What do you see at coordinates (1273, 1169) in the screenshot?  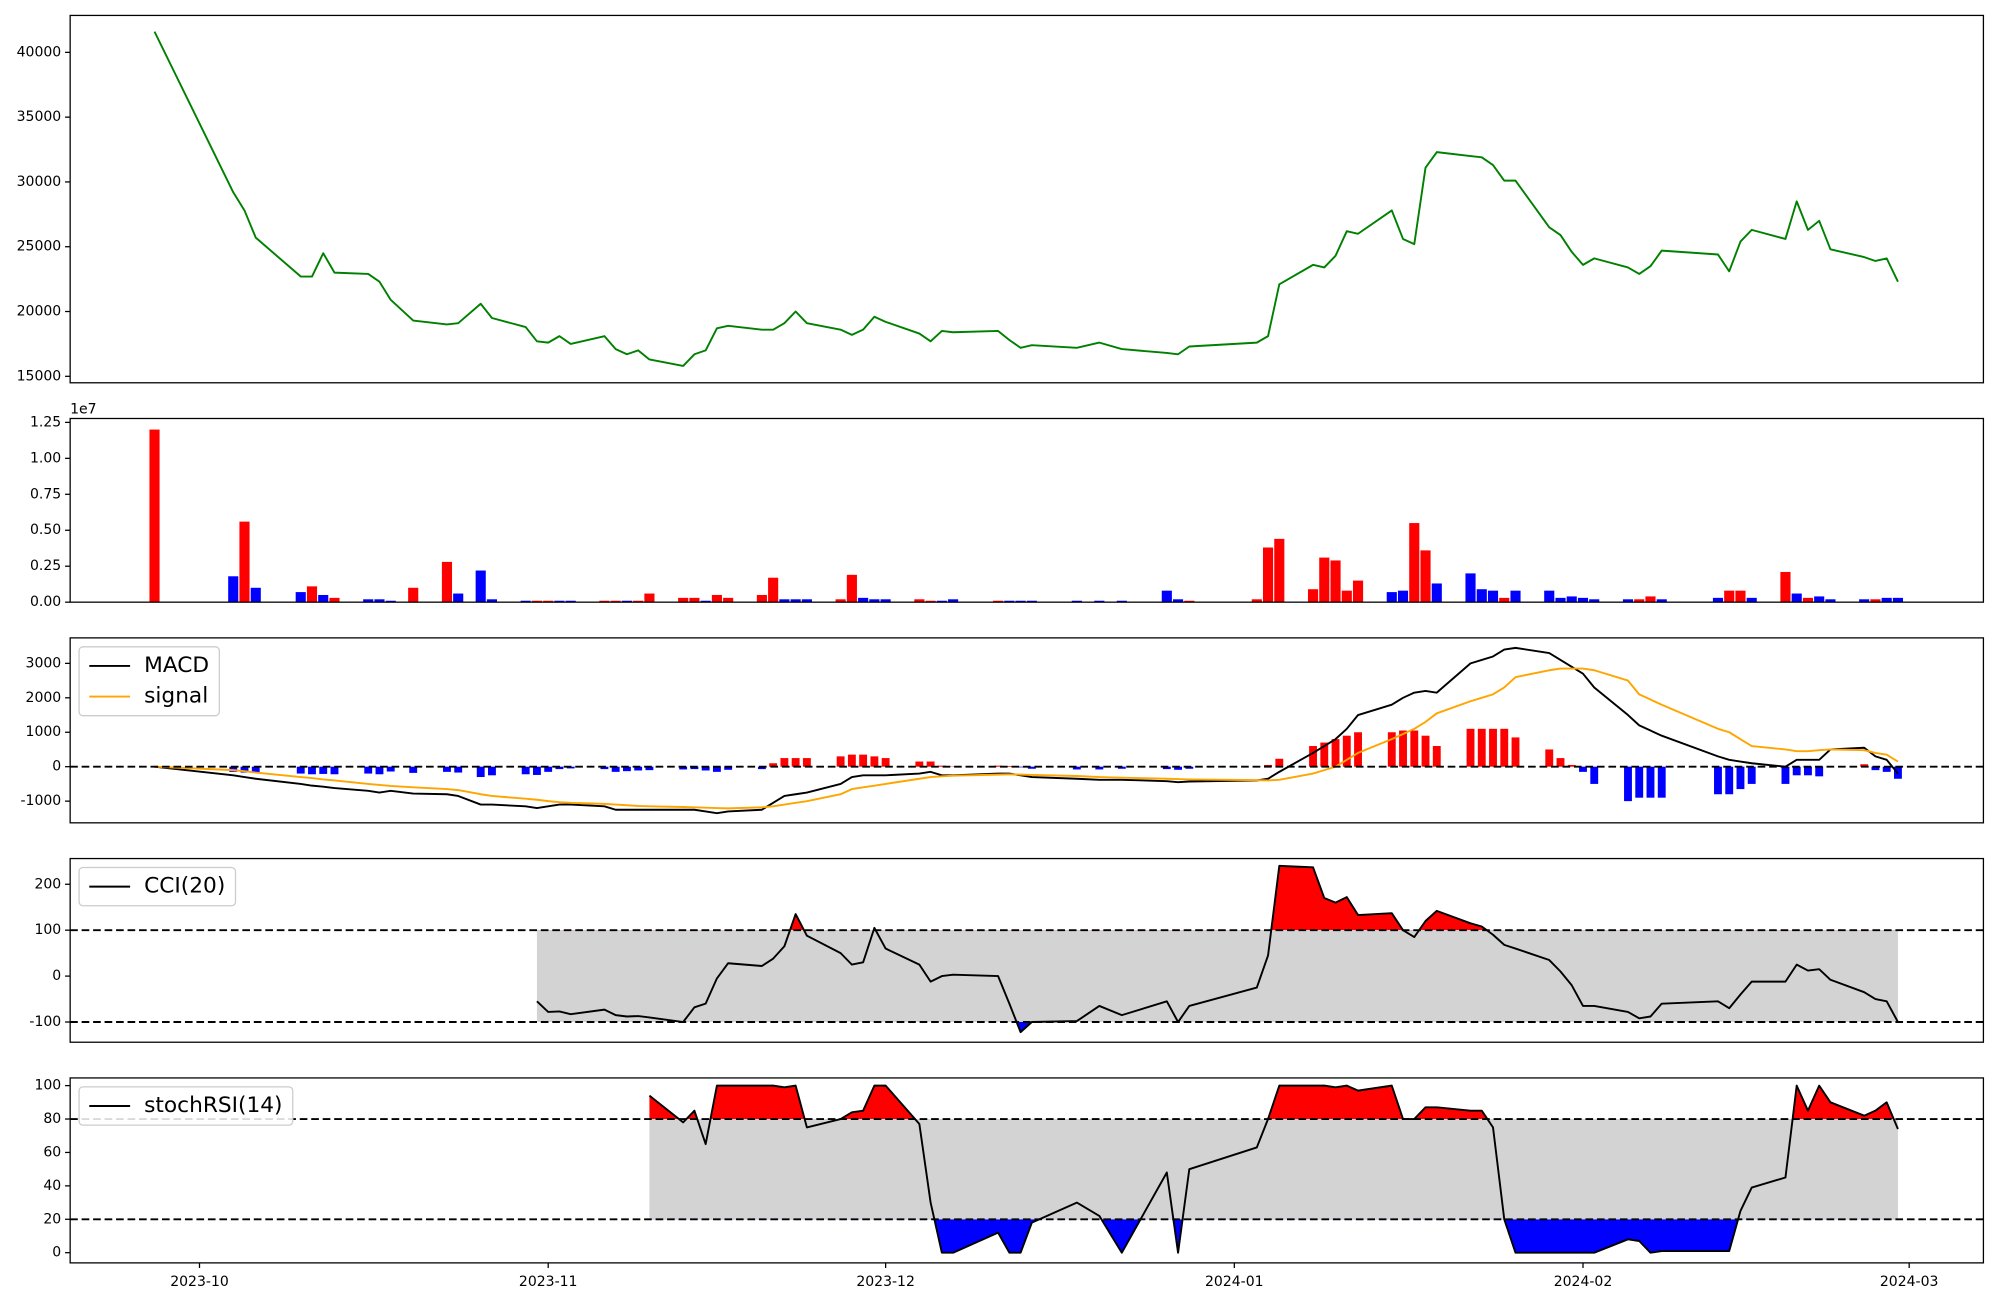 I see `band` at bounding box center [1273, 1169].